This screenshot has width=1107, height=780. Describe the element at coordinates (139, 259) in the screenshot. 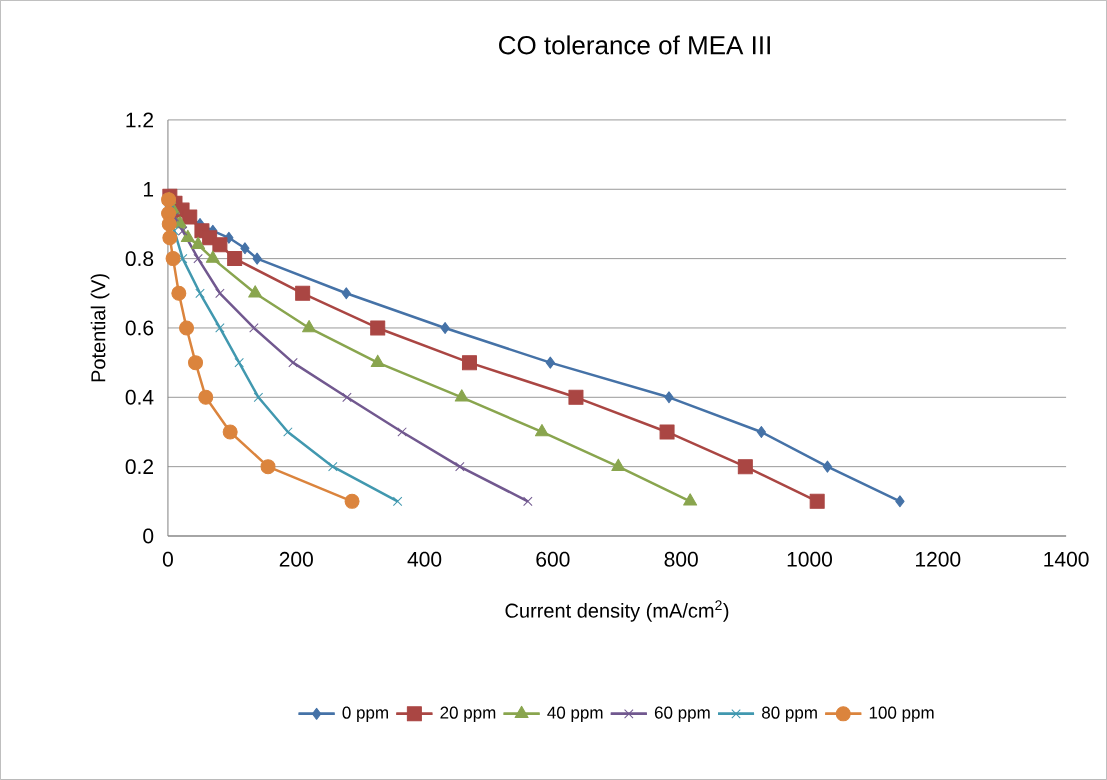

I see `y-tick-label: 0.8` at that location.